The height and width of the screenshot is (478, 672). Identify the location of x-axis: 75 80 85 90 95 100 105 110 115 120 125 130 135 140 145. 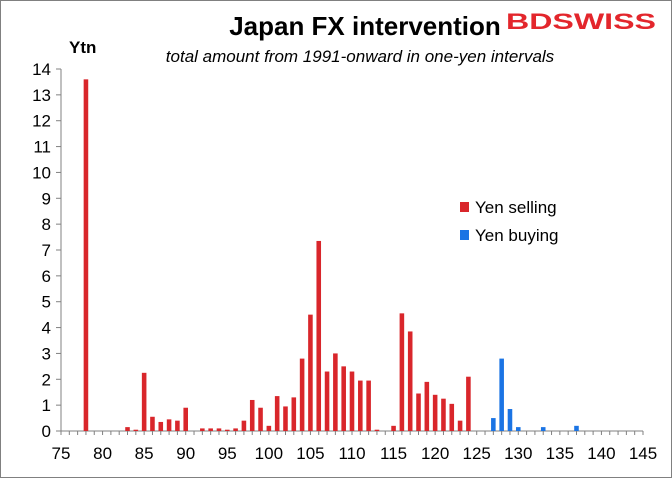
(354, 446).